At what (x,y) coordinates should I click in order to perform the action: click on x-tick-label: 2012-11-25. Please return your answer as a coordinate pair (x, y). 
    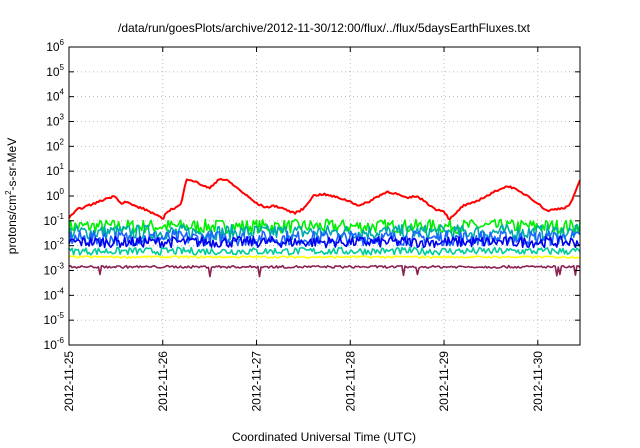
    Looking at the image, I should click on (69, 381).